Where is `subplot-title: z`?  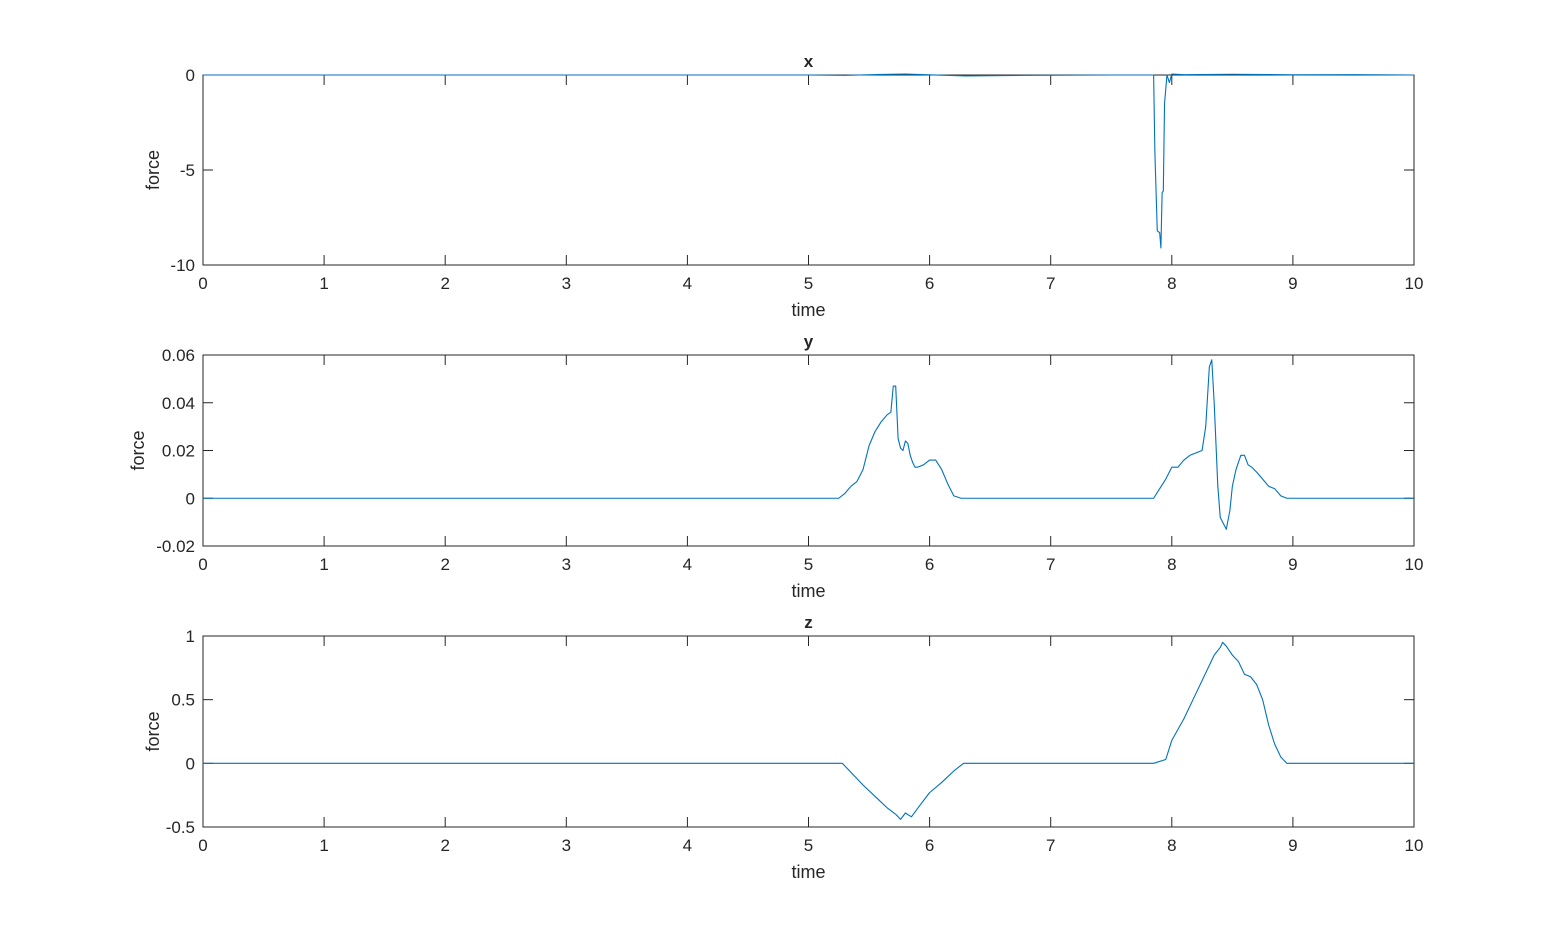 subplot-title: z is located at coordinates (808, 622).